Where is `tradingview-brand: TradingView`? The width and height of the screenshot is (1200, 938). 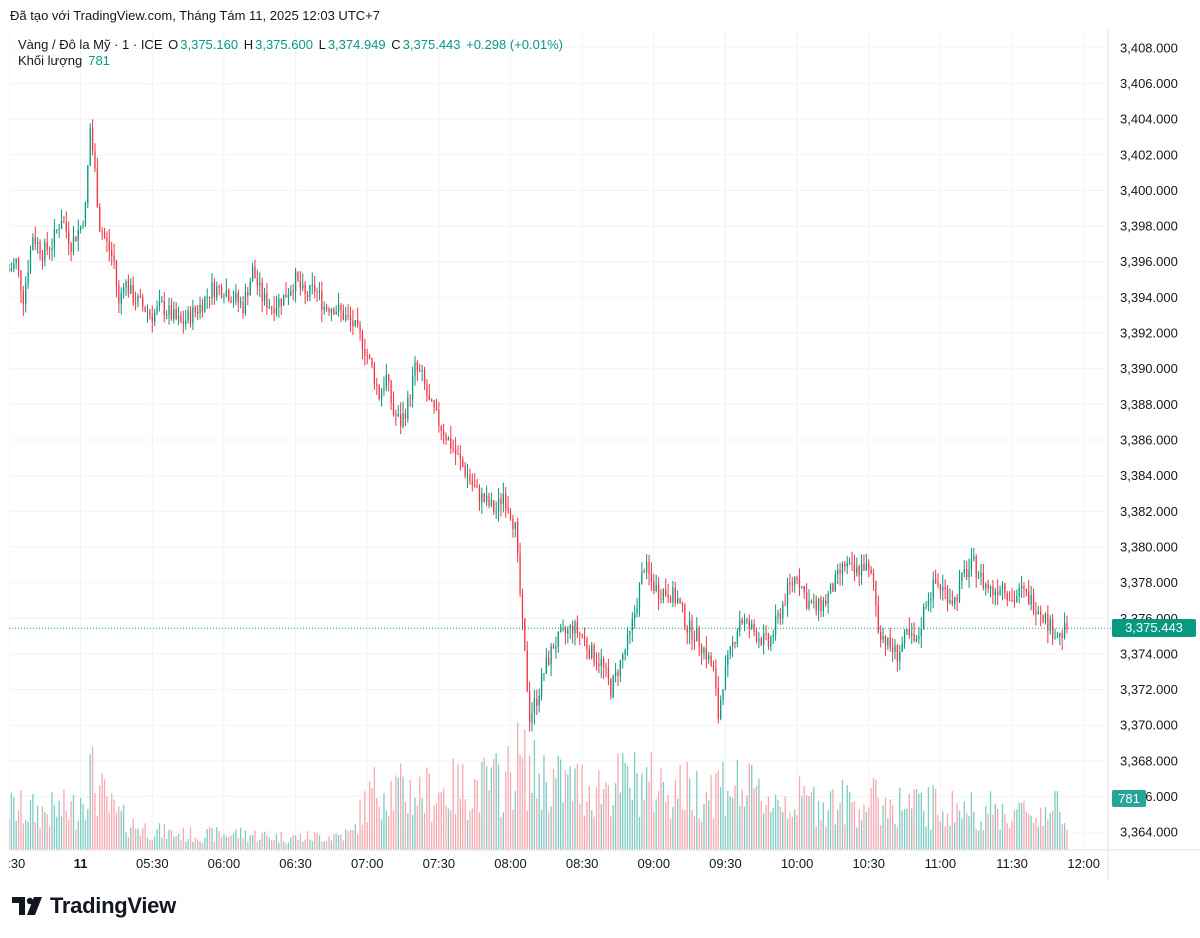 tradingview-brand: TradingView is located at coordinates (94, 906).